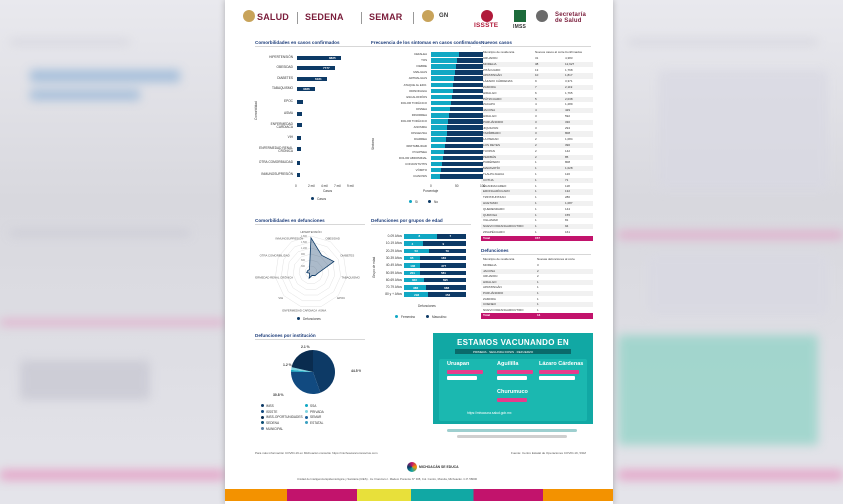 This screenshot has height=504, width=843. I want to click on edad-label-masculino: 377, so click(444, 265).